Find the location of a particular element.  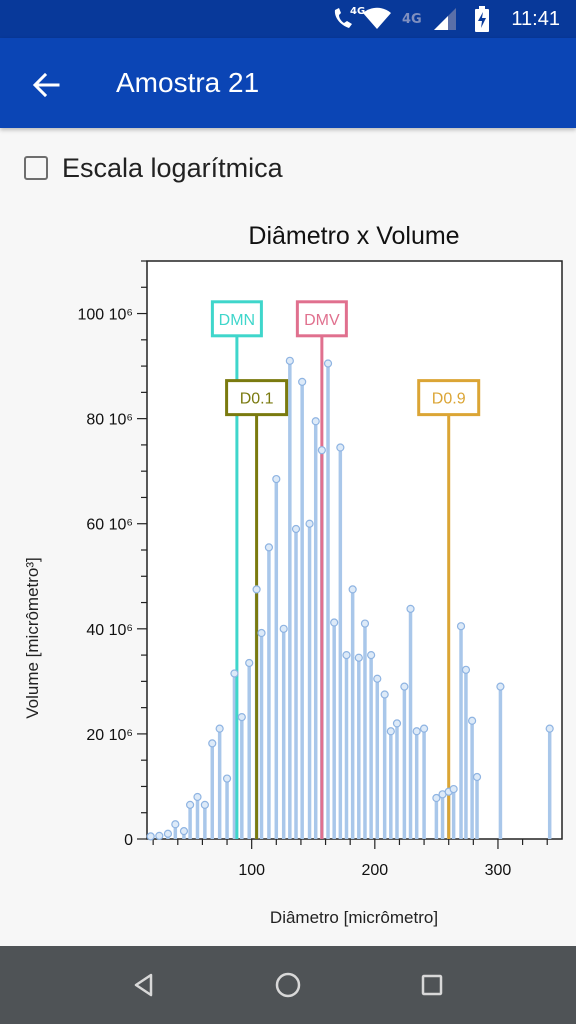

network-type-label: 4G is located at coordinates (412, 19).